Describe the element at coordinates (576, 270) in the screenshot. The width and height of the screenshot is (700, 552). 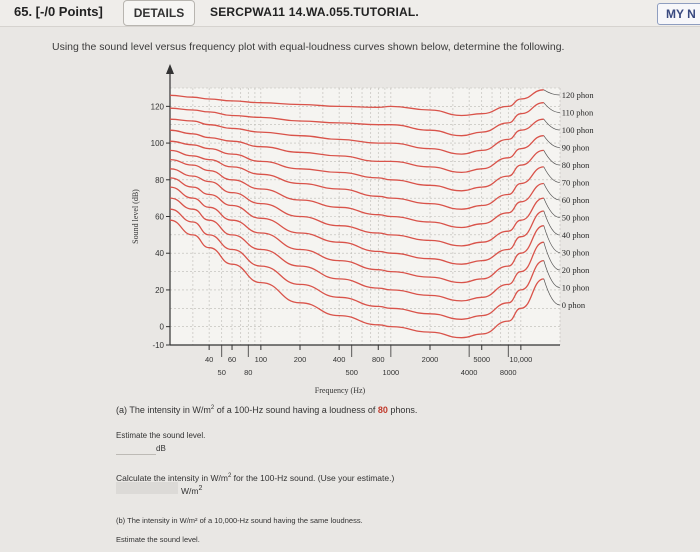
I see `phon-label: 20 phon` at that location.